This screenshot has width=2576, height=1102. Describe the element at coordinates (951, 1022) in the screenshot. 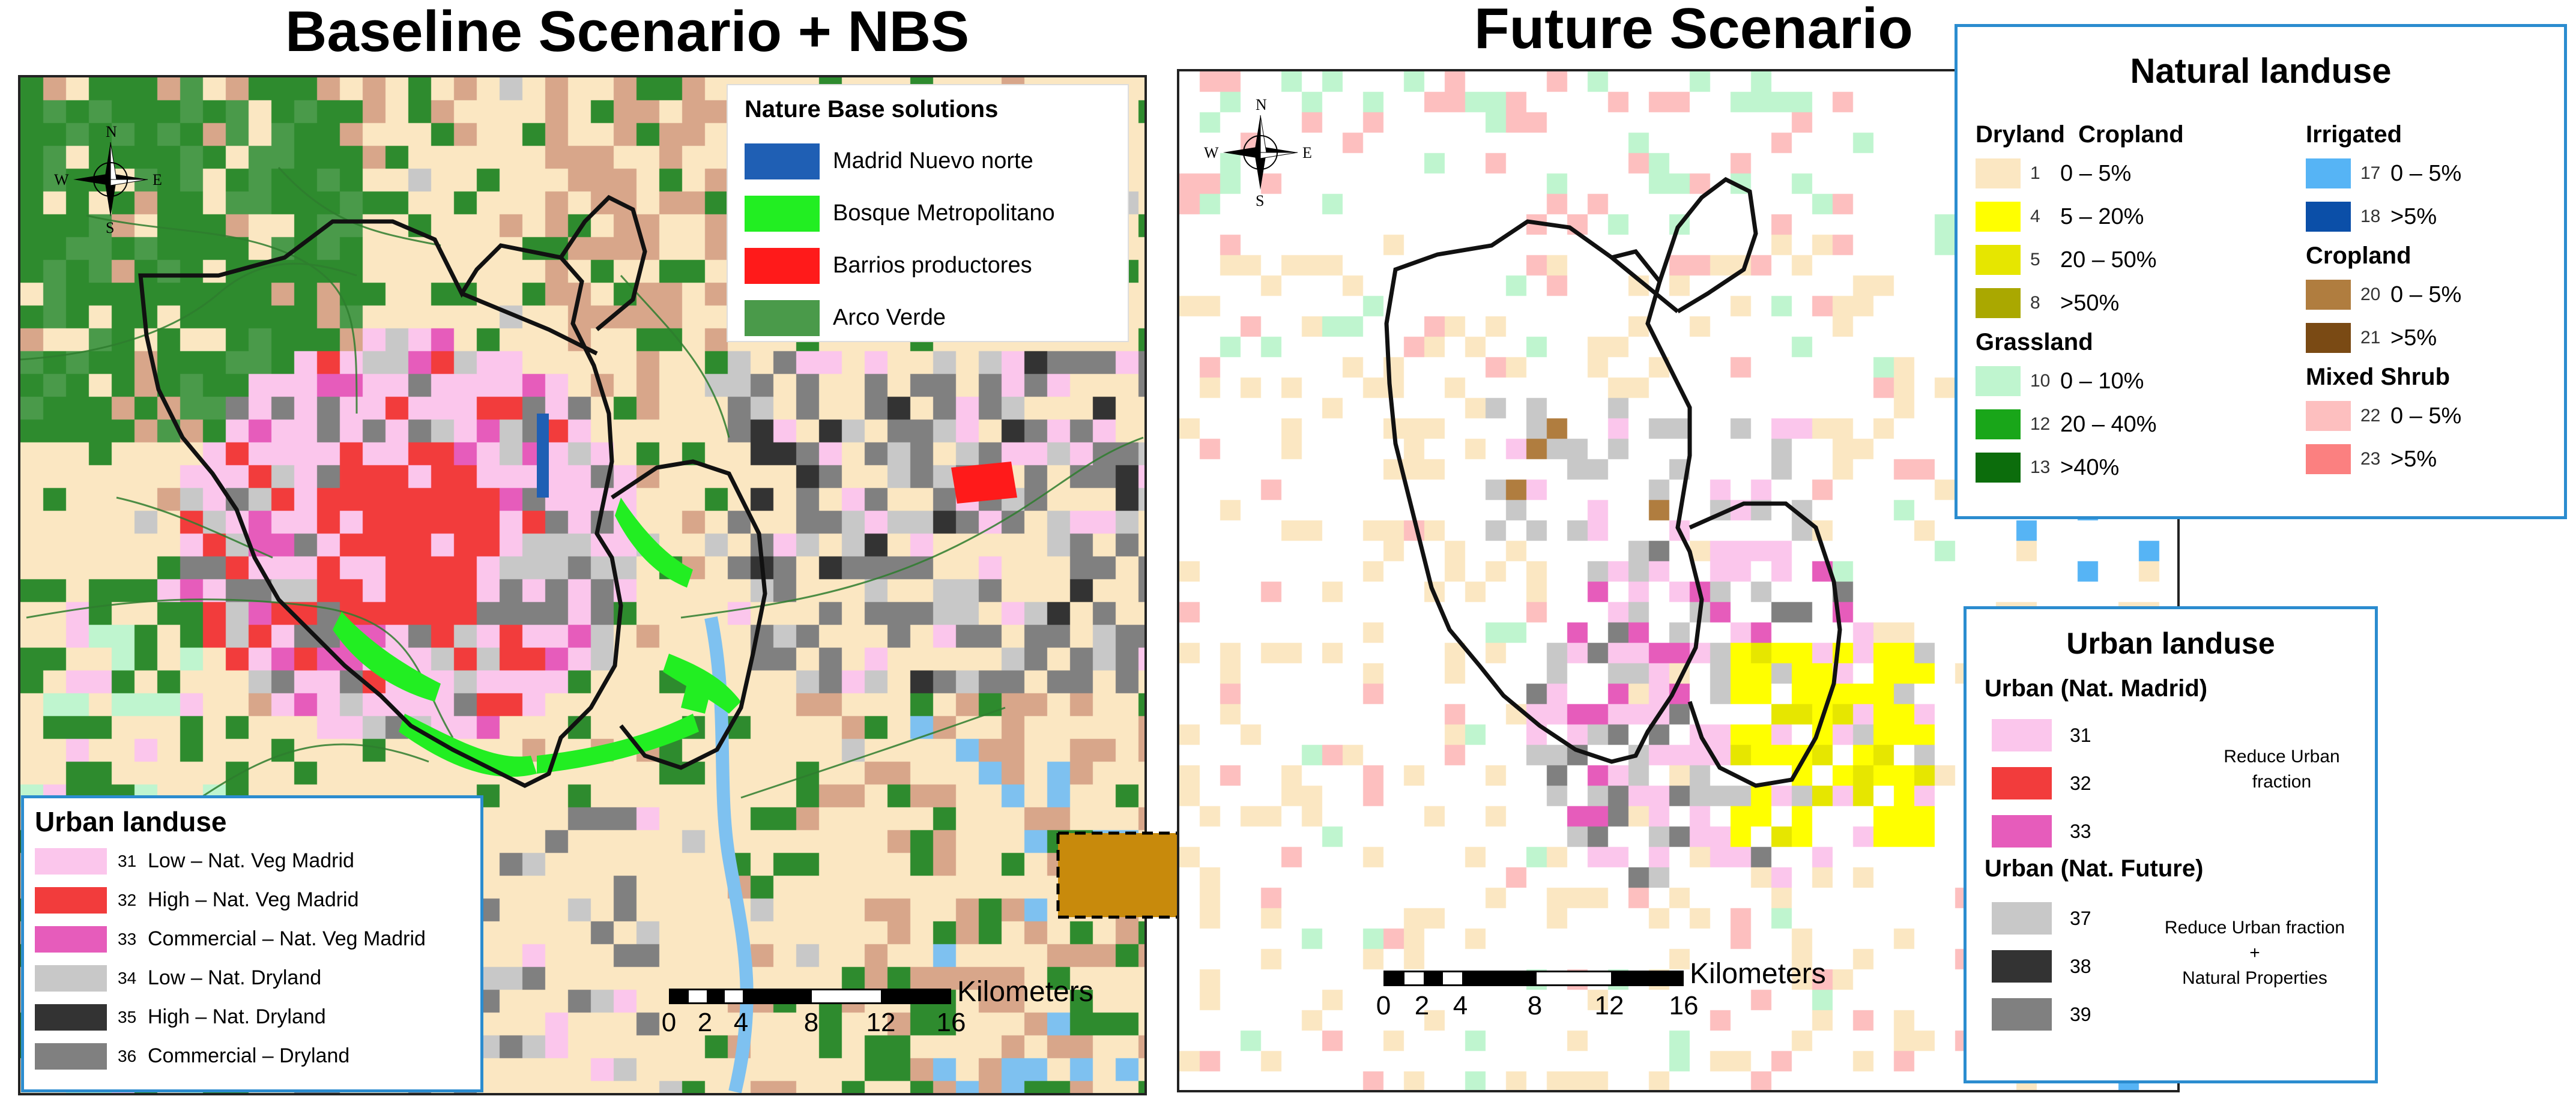

I see `scale-tick: 16` at that location.